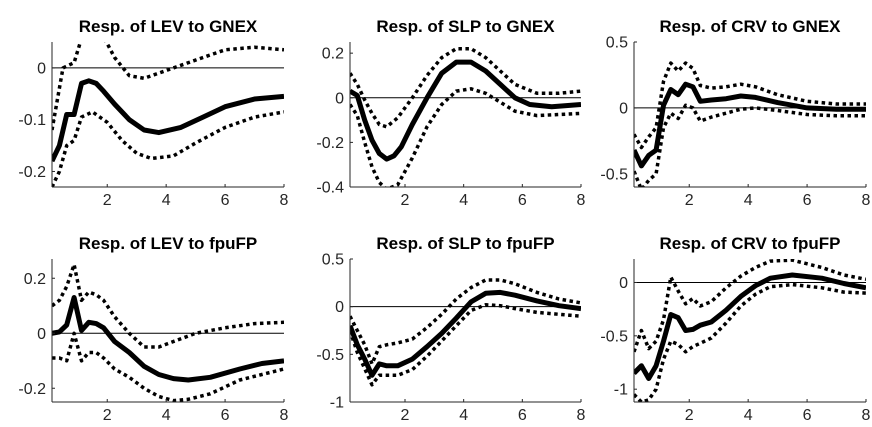 This screenshot has height=427, width=872. I want to click on irf-panel-4: Resp. of LEV to fpuFP 2 4 6 8 0.2 0 -0.2, so click(153, 329).